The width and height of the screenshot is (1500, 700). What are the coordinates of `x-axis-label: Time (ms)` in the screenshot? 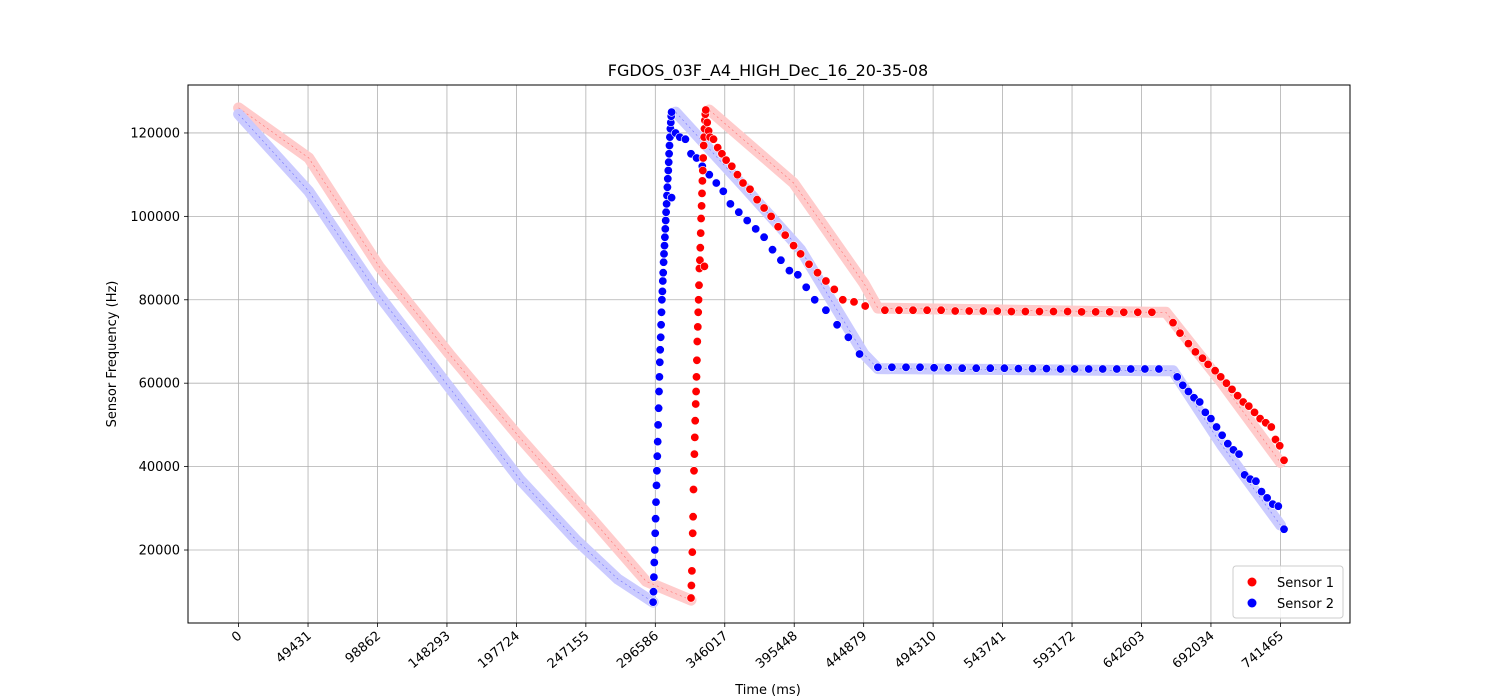 It's located at (767, 690).